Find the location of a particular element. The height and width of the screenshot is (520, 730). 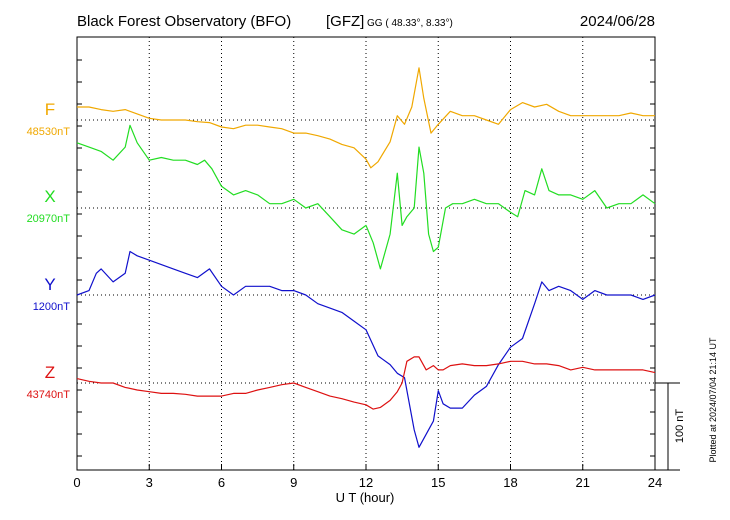

x-axis-label: U T (hour) is located at coordinates (365, 497).